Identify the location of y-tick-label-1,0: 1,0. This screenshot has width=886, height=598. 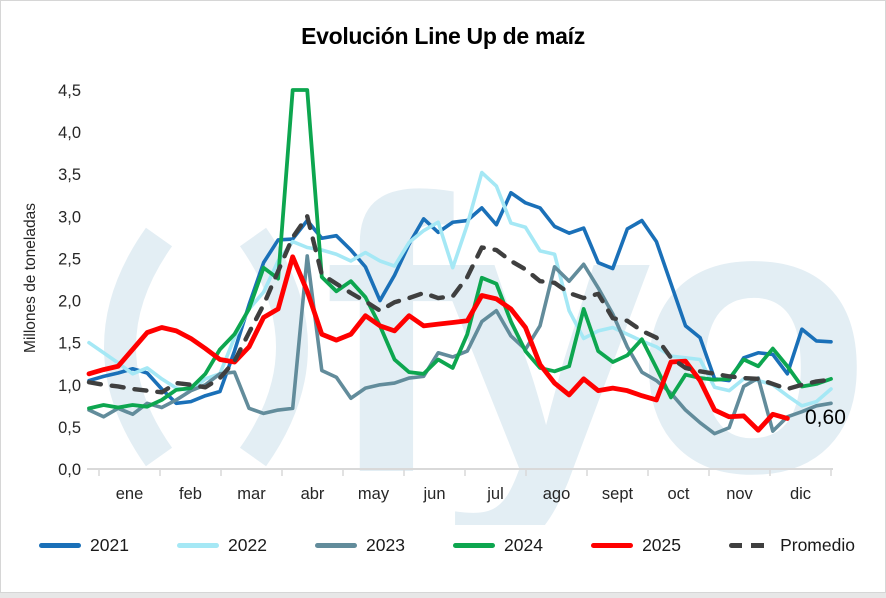
(69, 386).